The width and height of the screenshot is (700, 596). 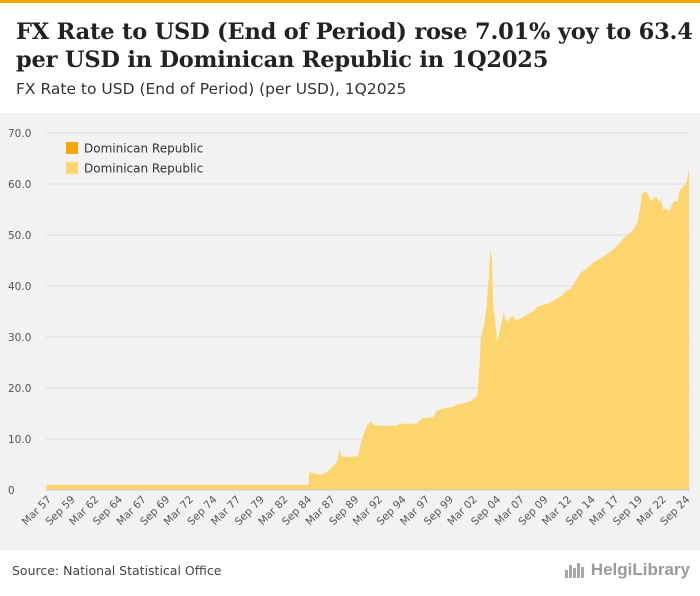 I want to click on helgi-library-logo: HelgiLibrary, so click(x=627, y=570).